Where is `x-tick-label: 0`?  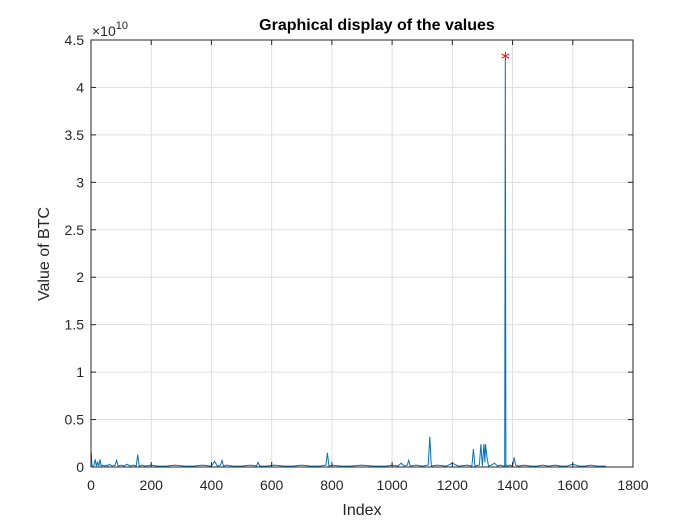 x-tick-label: 0 is located at coordinates (91, 485).